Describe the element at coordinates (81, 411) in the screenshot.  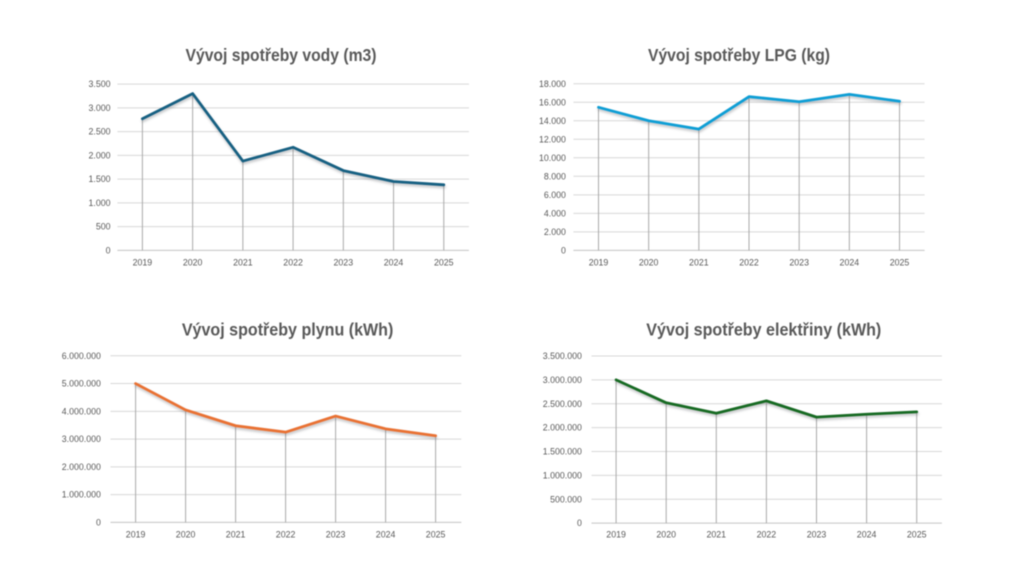
I see `svg-text: 4.000.000` at that location.